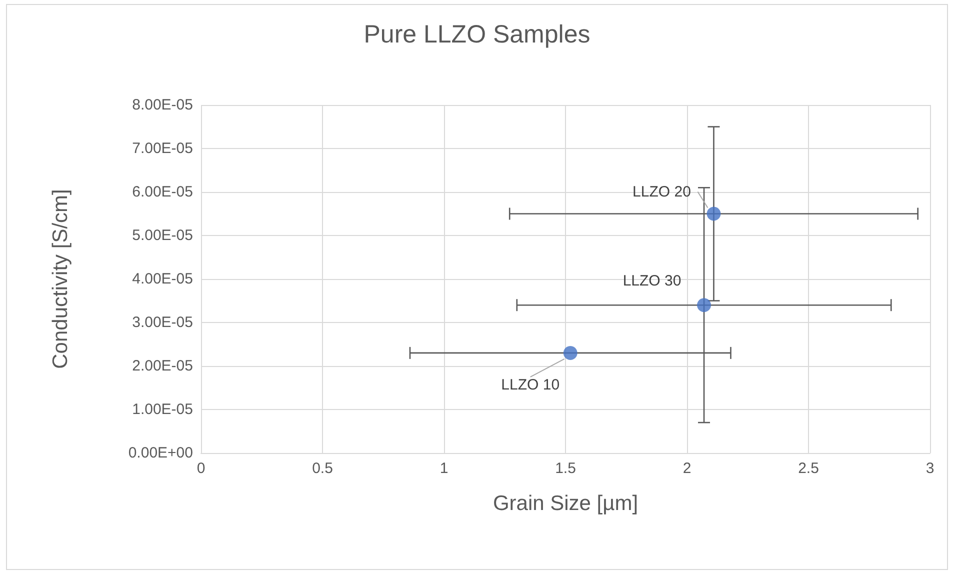 Image resolution: width=957 pixels, height=577 pixels. I want to click on x-tick-label: 2.5, so click(808, 468).